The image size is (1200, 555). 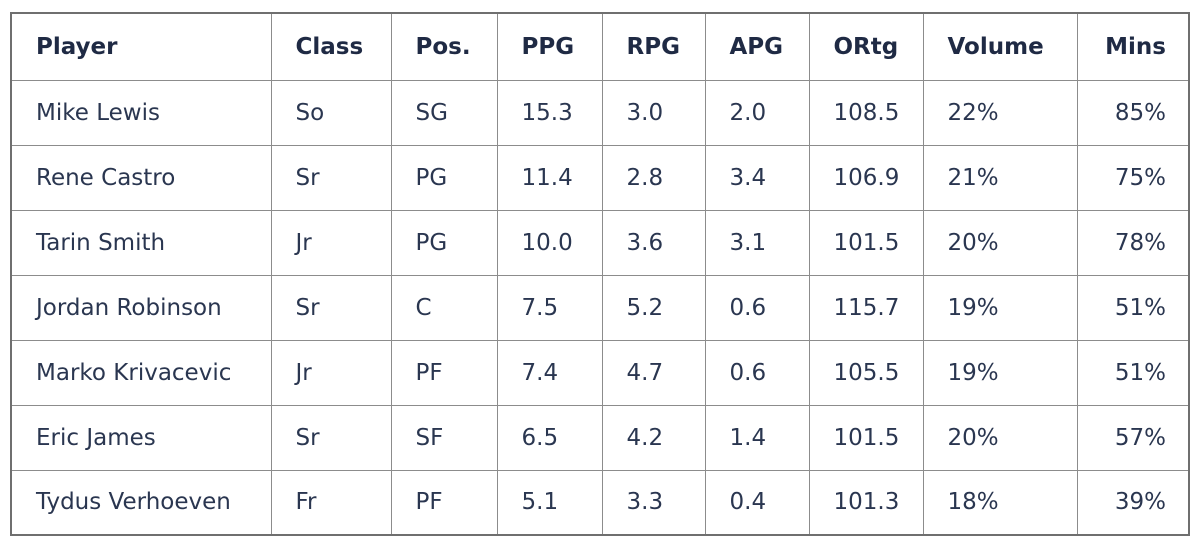 I want to click on cell-ppg: 7.5, so click(x=549, y=307).